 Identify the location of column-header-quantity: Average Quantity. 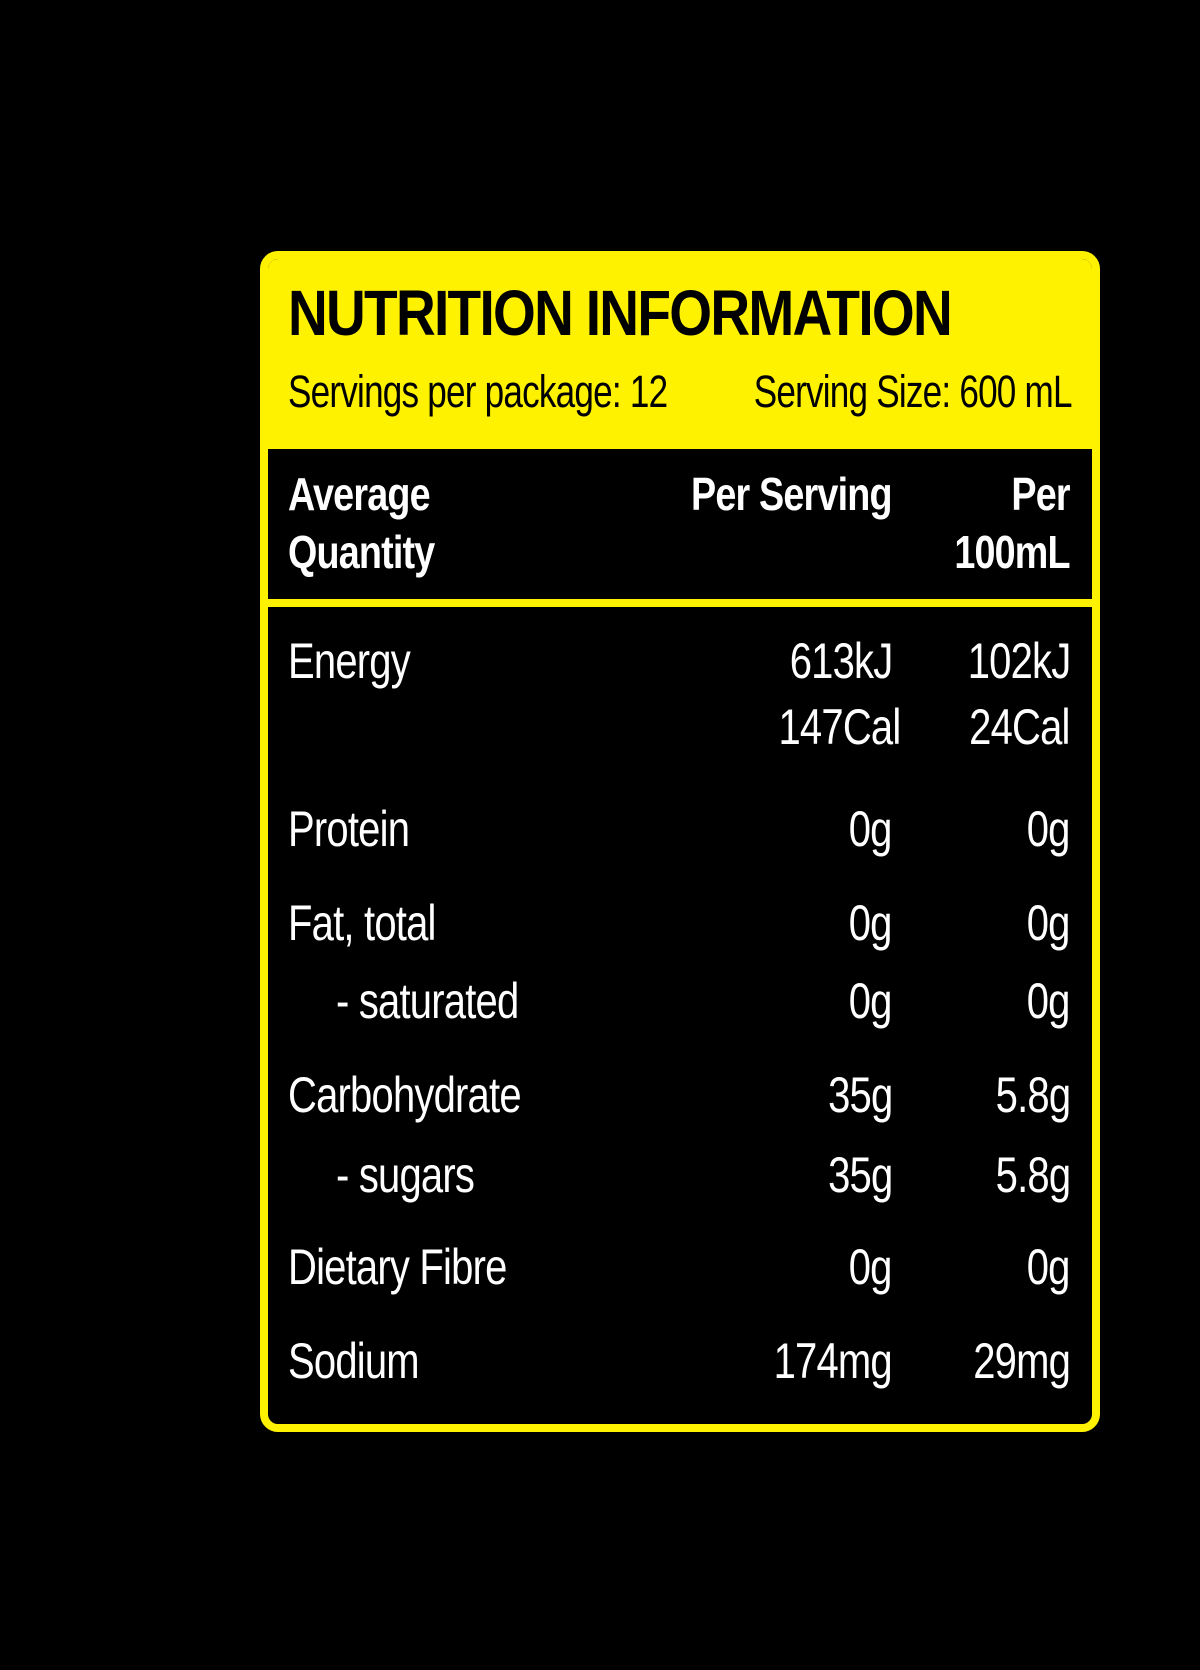
(361, 523).